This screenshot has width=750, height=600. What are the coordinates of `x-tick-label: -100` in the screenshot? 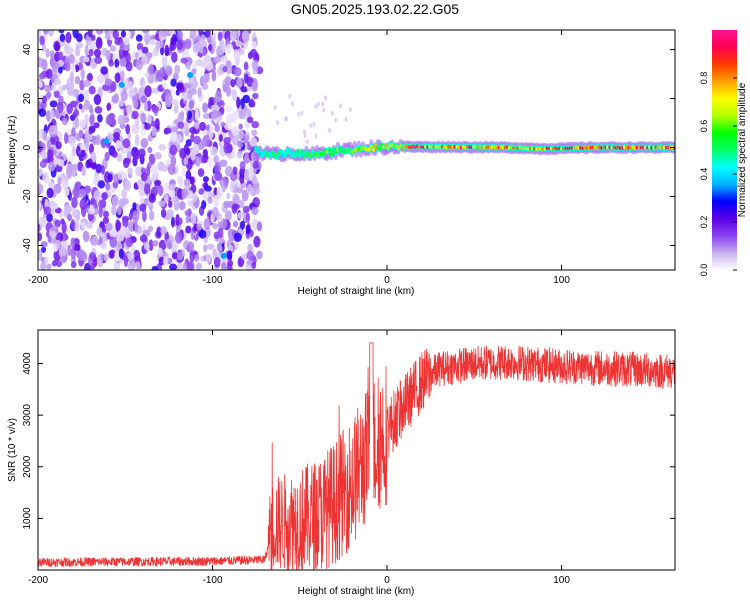 It's located at (213, 280).